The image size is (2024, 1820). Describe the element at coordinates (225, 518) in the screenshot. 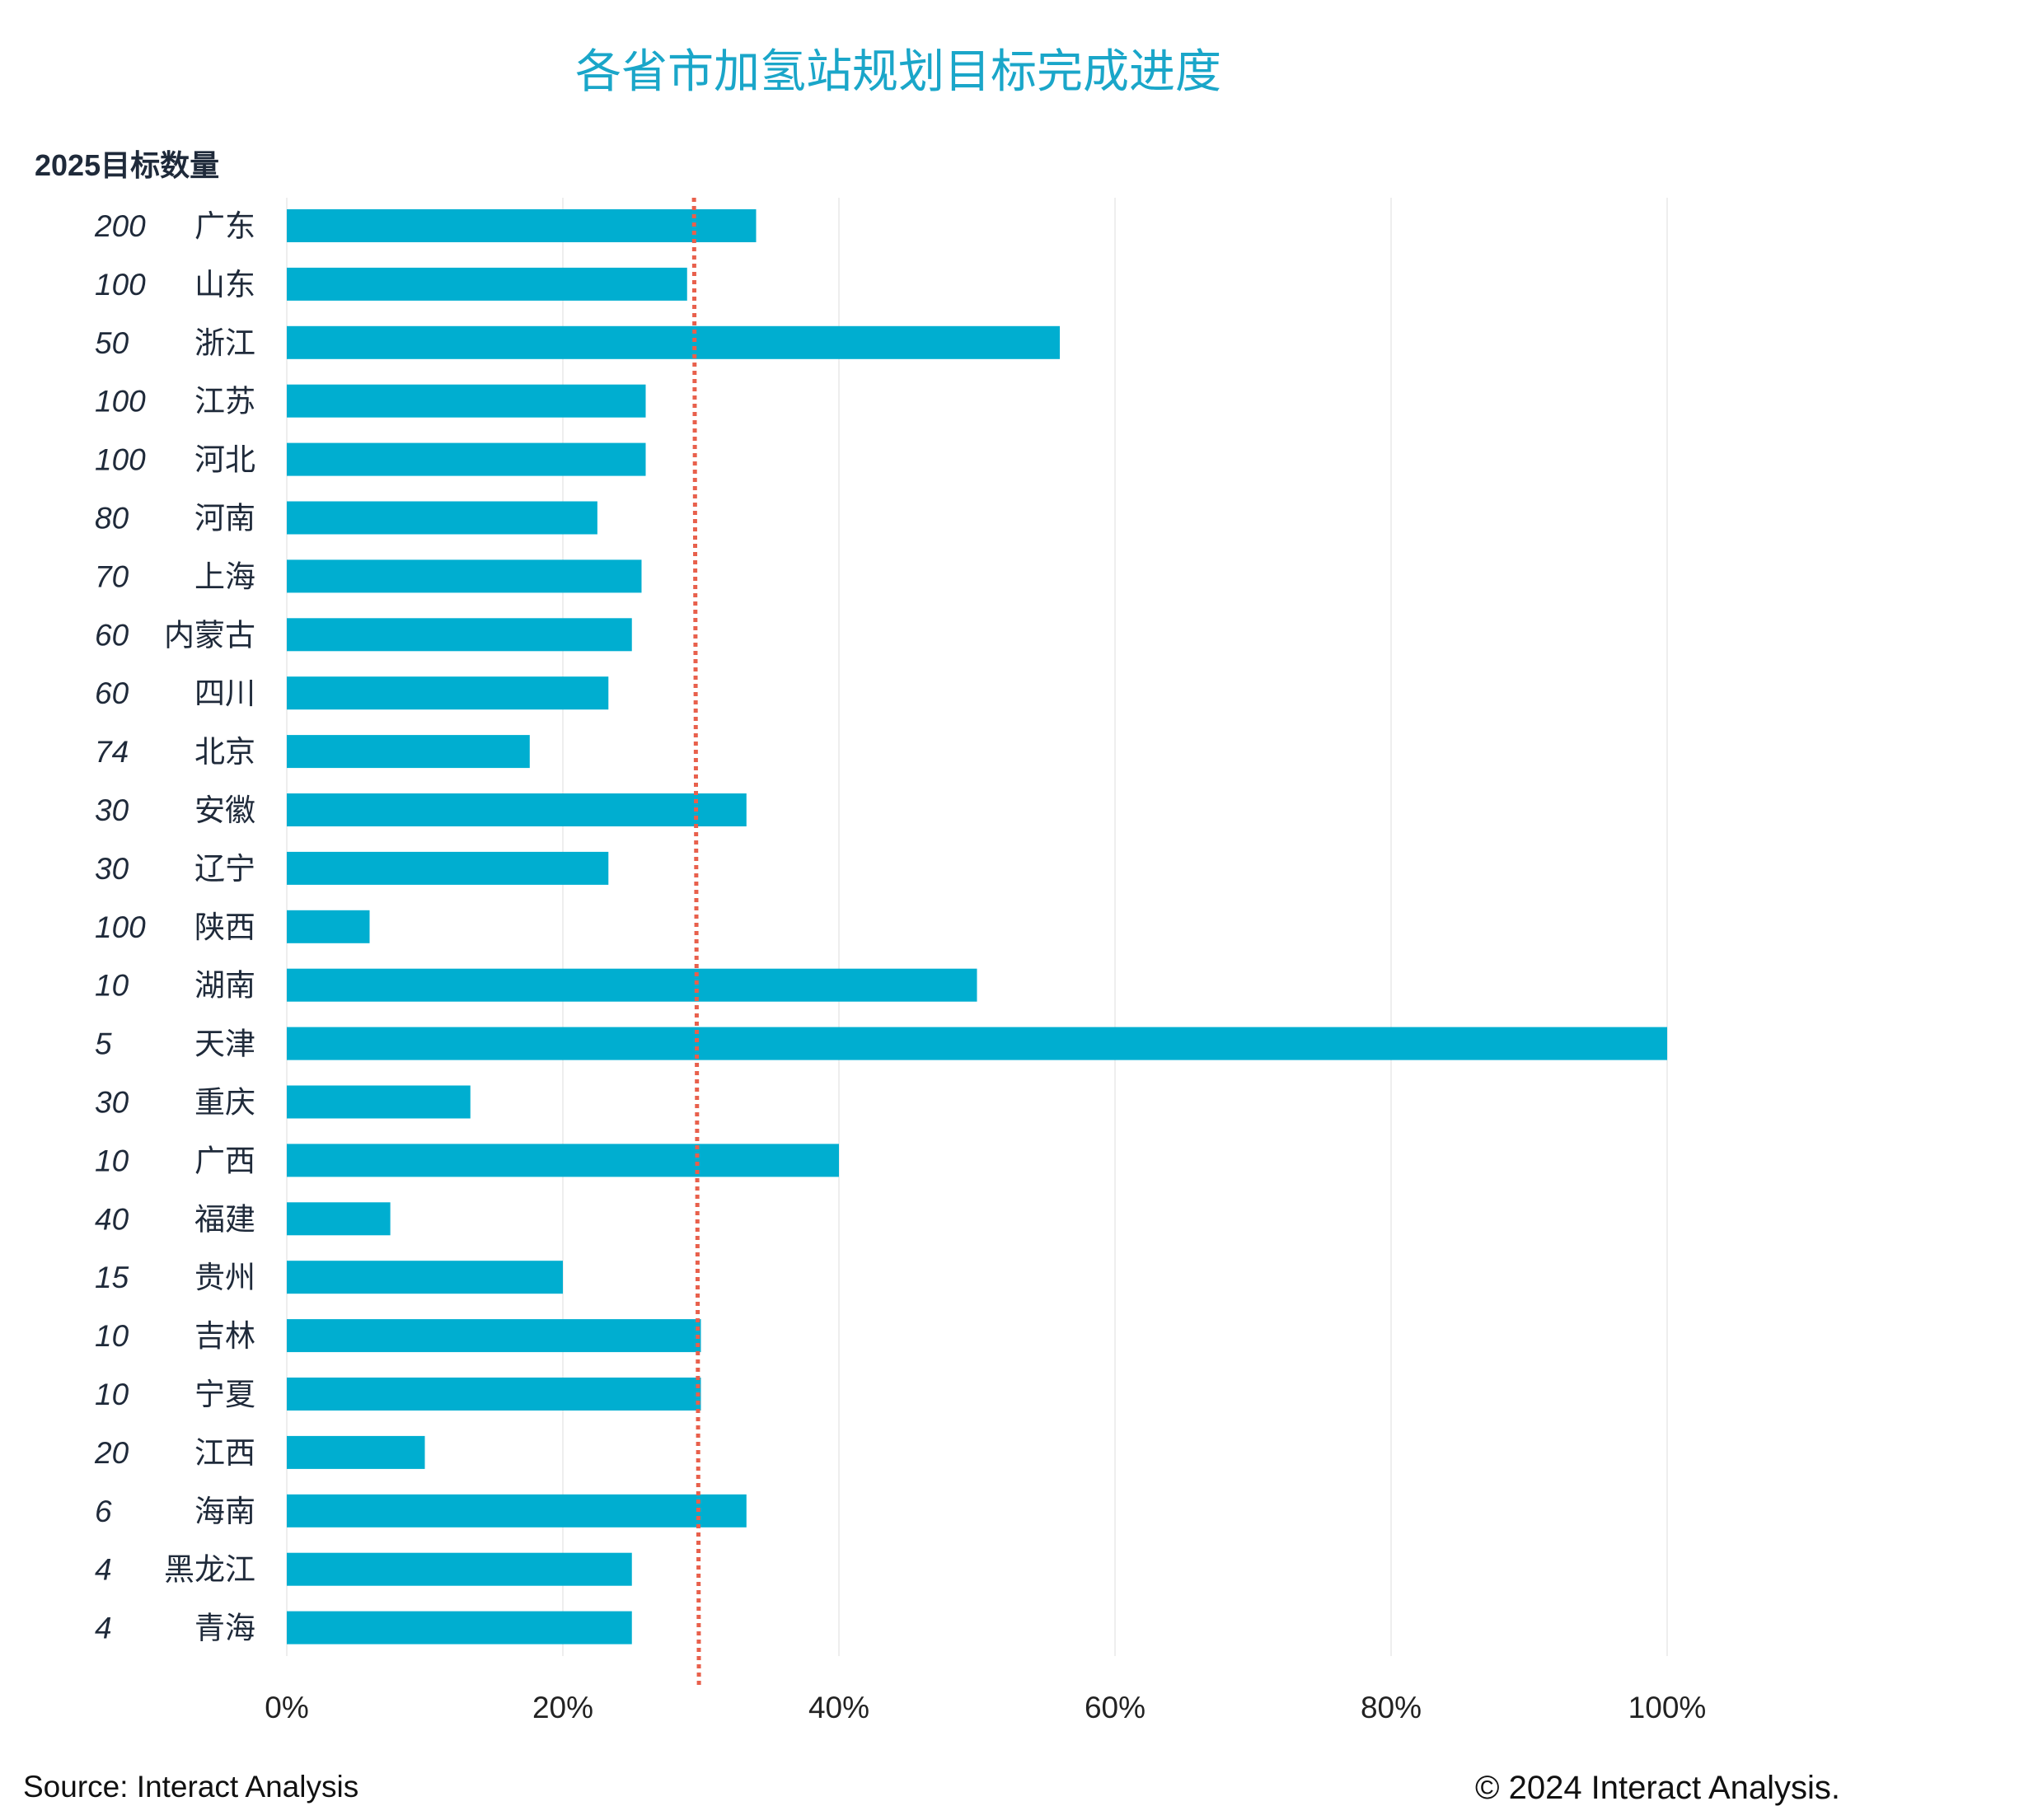

I see `province-label: 河南` at that location.